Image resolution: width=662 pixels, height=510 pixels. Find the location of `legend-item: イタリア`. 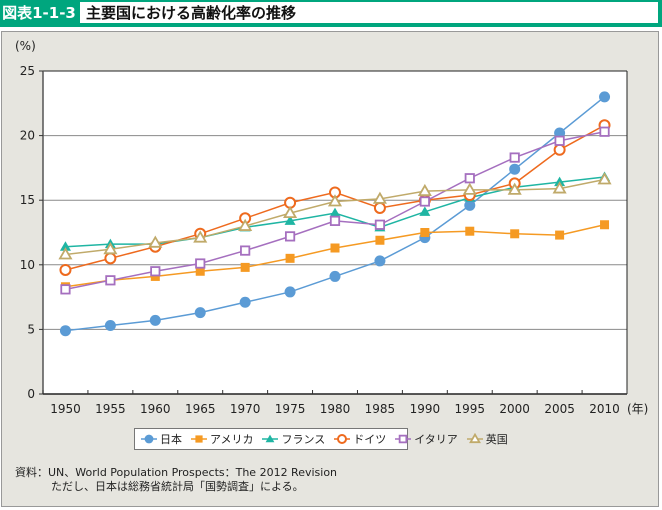

legend-item: イタリア is located at coordinates (426, 439).